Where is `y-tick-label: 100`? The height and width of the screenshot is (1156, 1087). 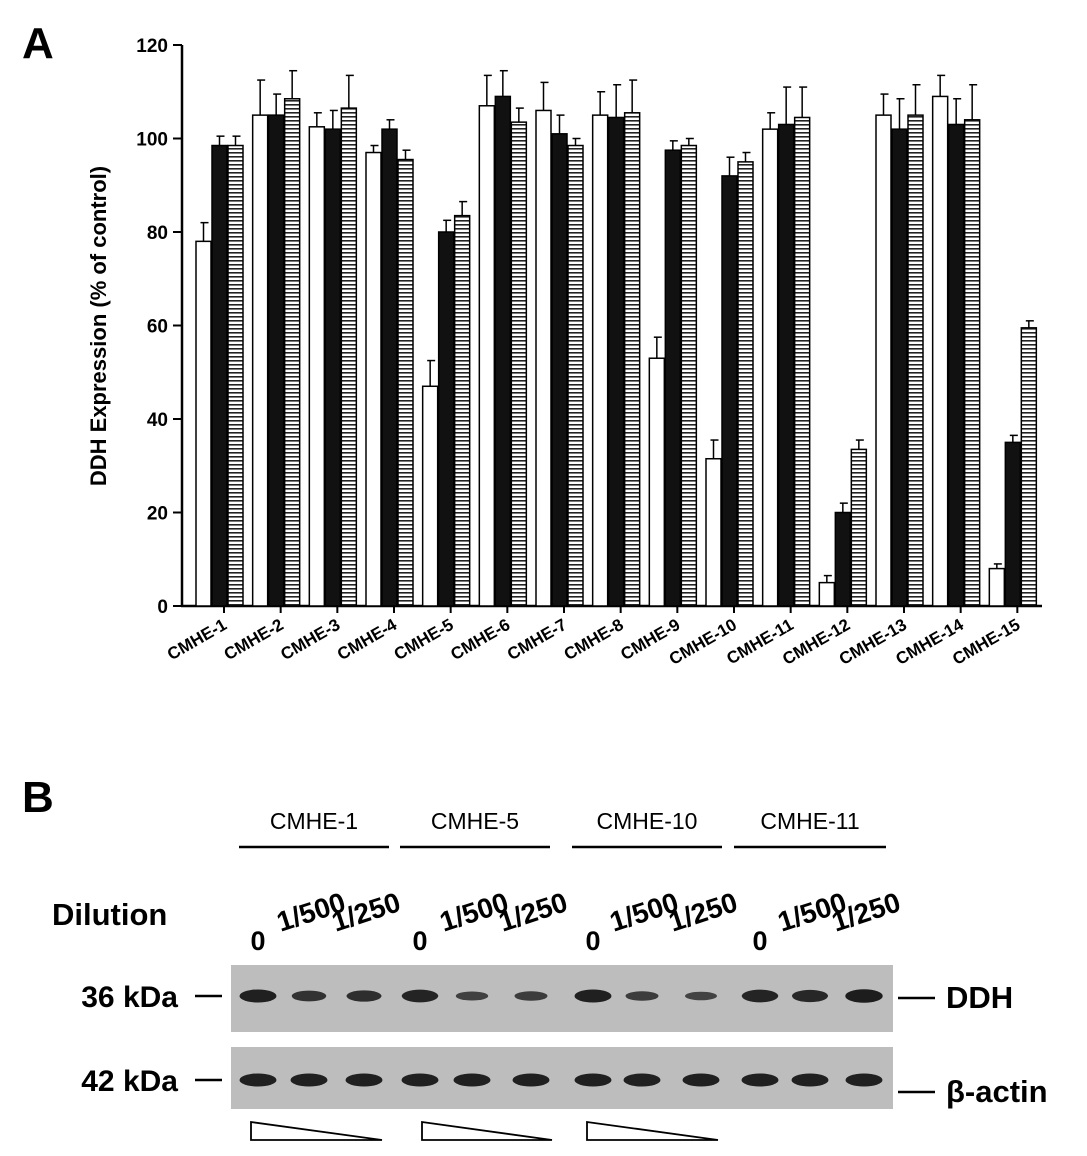 y-tick-label: 100 is located at coordinates (152, 140).